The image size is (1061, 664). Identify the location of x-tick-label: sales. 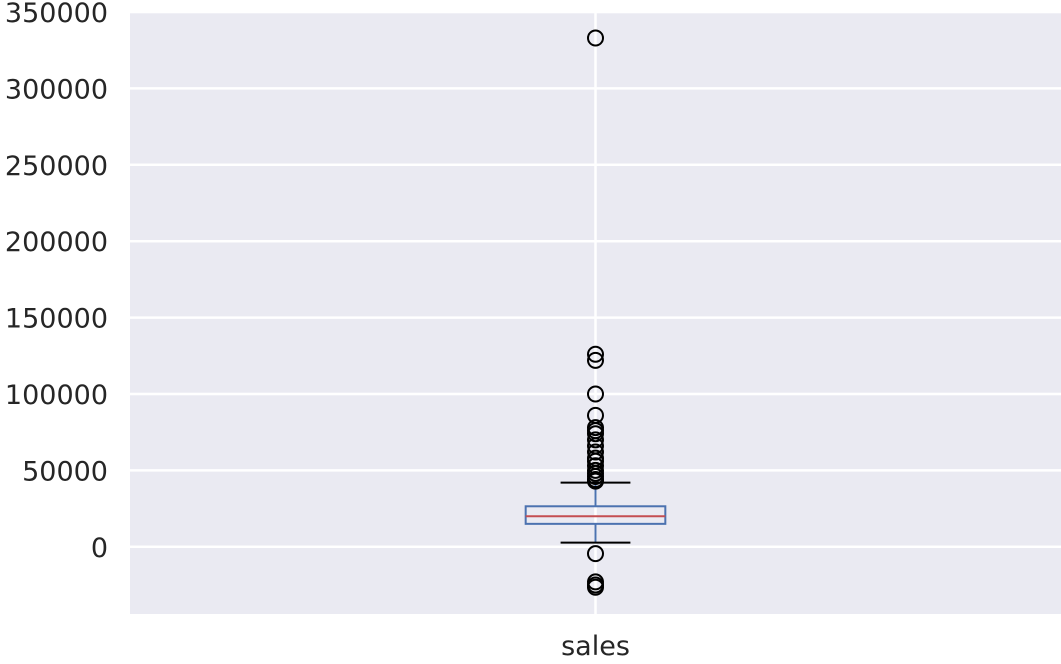
(595, 646).